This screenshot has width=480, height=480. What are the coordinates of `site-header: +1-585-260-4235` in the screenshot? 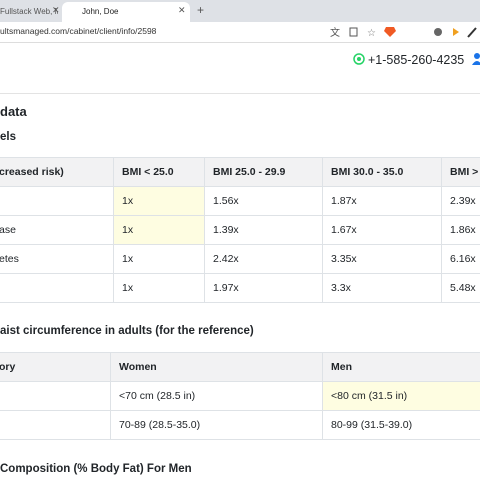 It's located at (240, 68).